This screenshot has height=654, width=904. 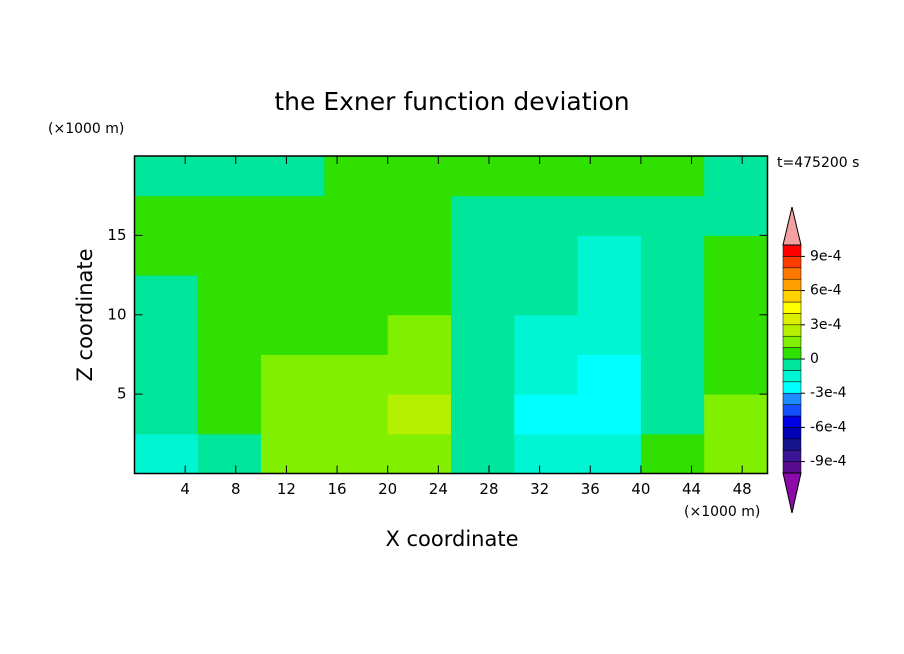 What do you see at coordinates (828, 427) in the screenshot?
I see `colorbar-tick-label: -6e-4` at bounding box center [828, 427].